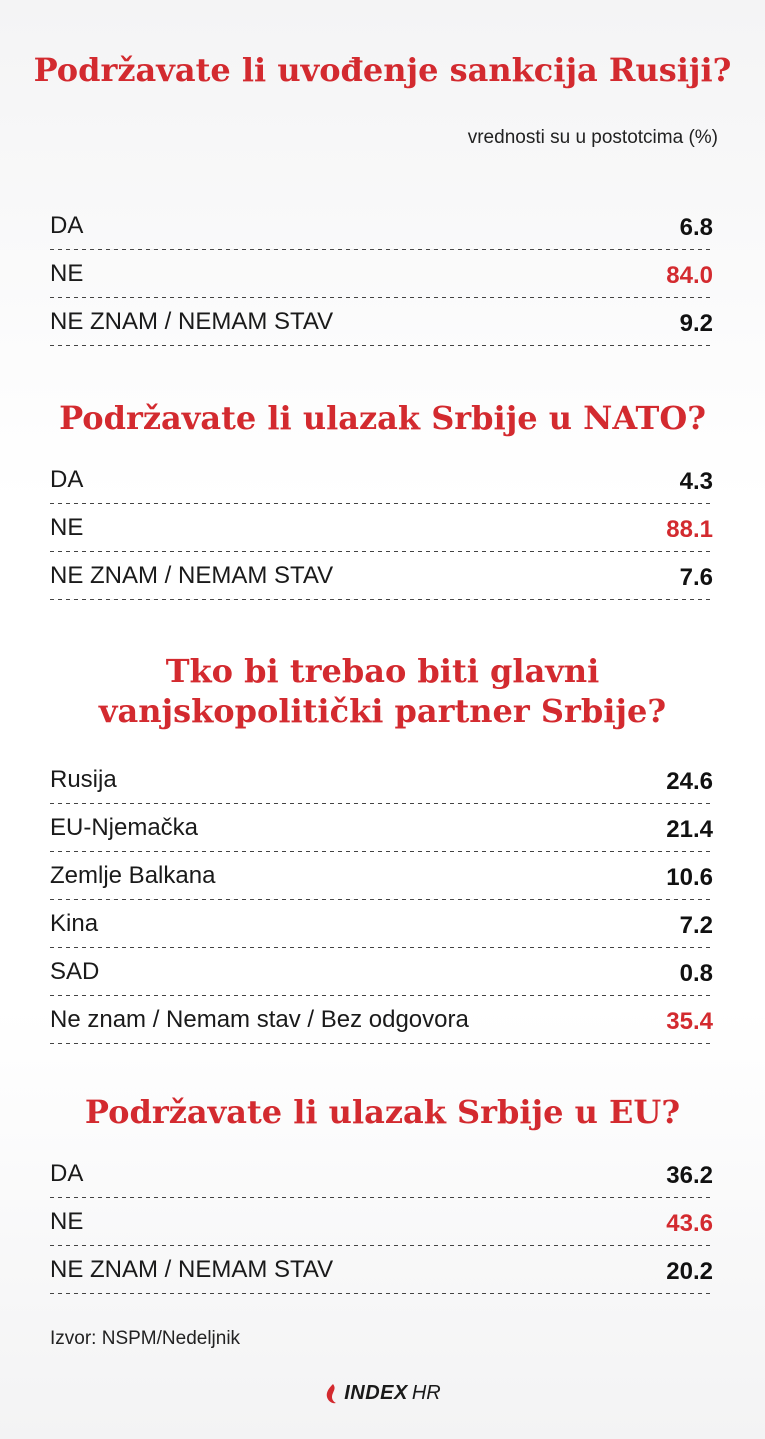 This screenshot has height=1439, width=765. I want to click on row-value: 4.3, so click(696, 481).